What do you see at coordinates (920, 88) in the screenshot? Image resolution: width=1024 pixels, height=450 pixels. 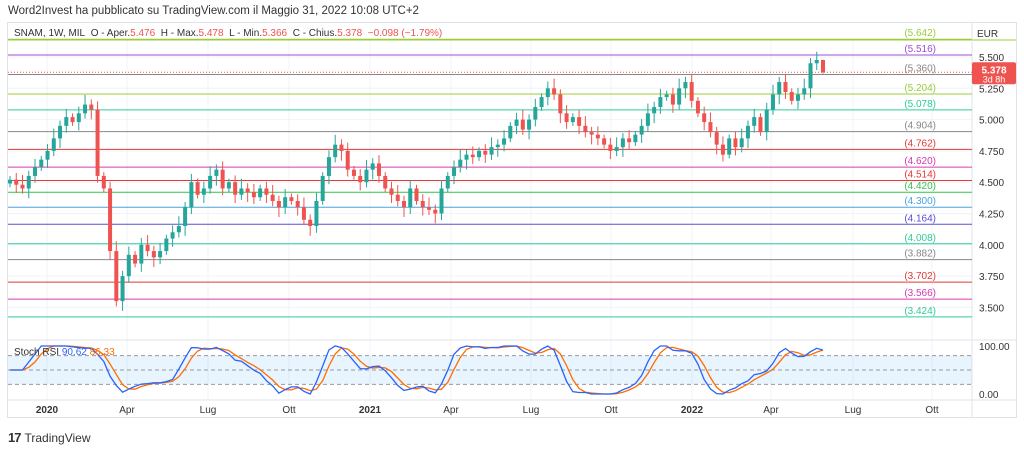 I see `level-label: (5.204)` at bounding box center [920, 88].